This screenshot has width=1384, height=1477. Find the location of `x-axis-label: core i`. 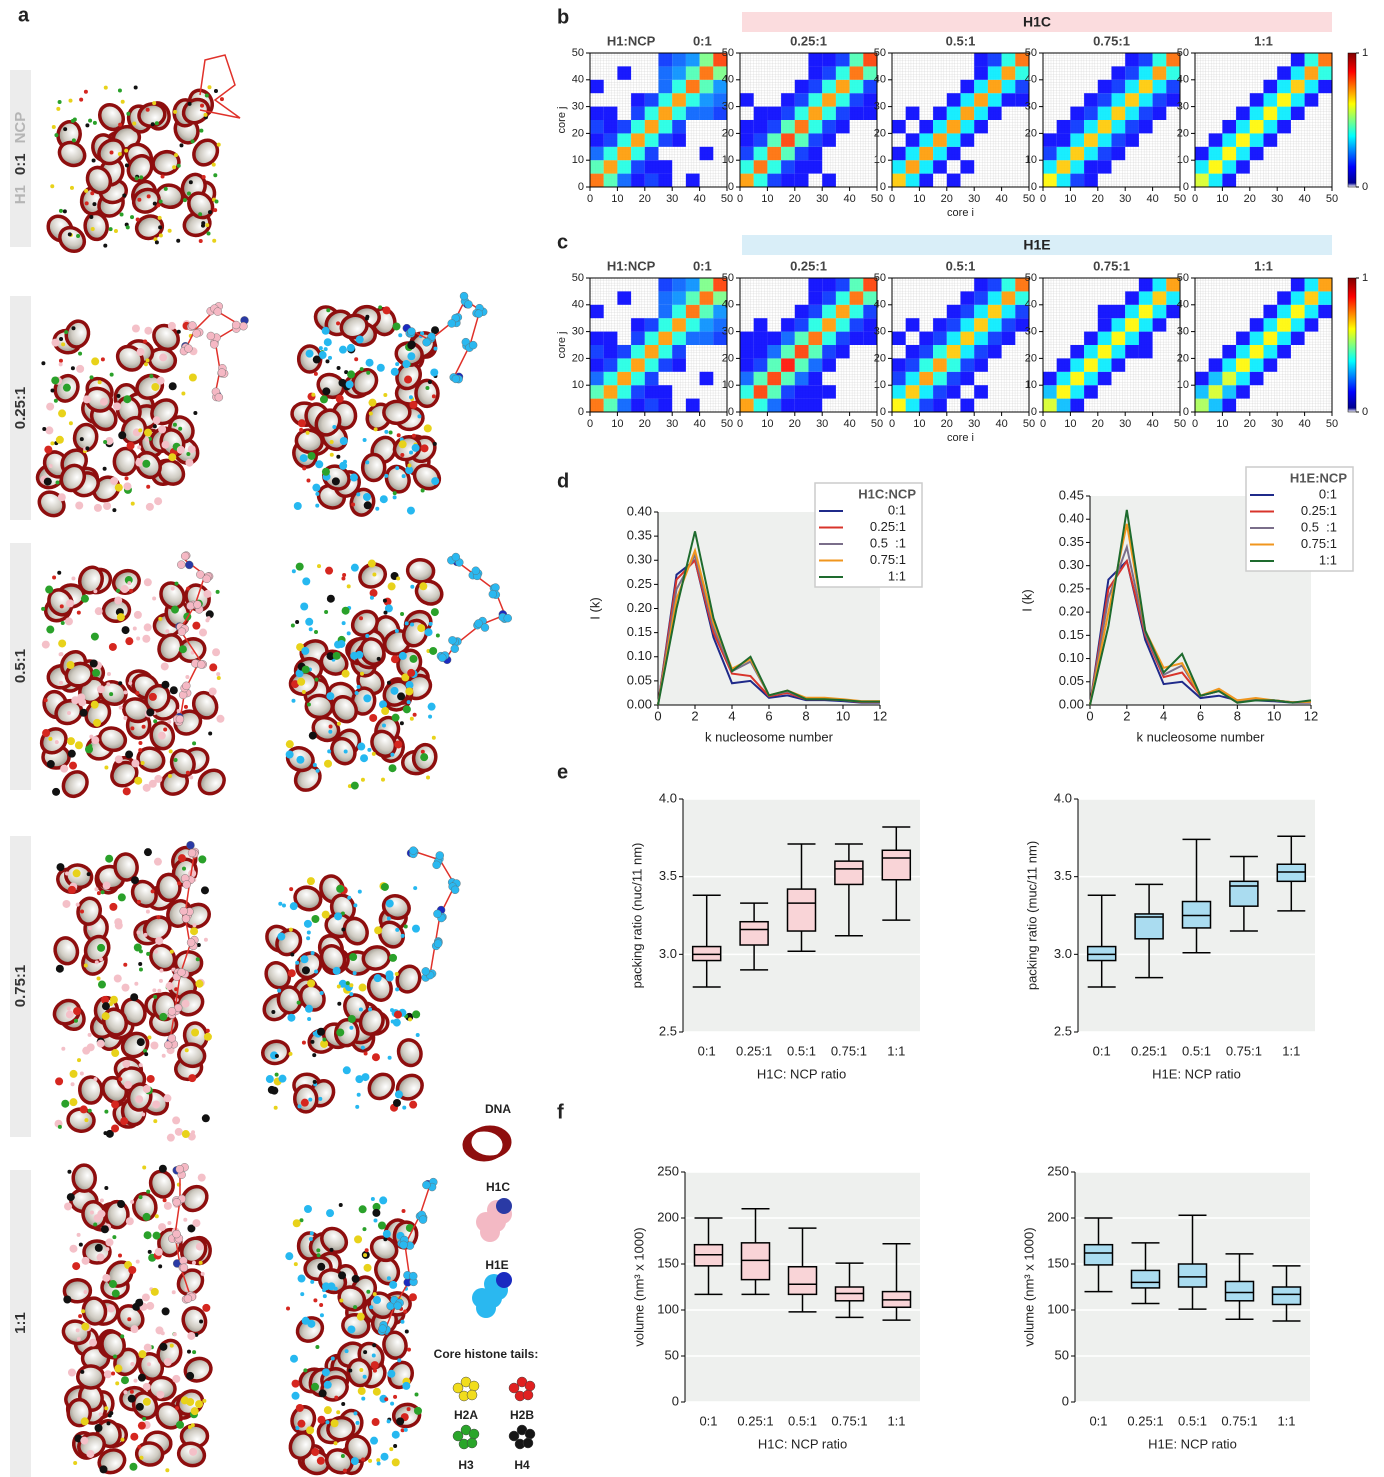

x-axis-label: core i is located at coordinates (960, 213).